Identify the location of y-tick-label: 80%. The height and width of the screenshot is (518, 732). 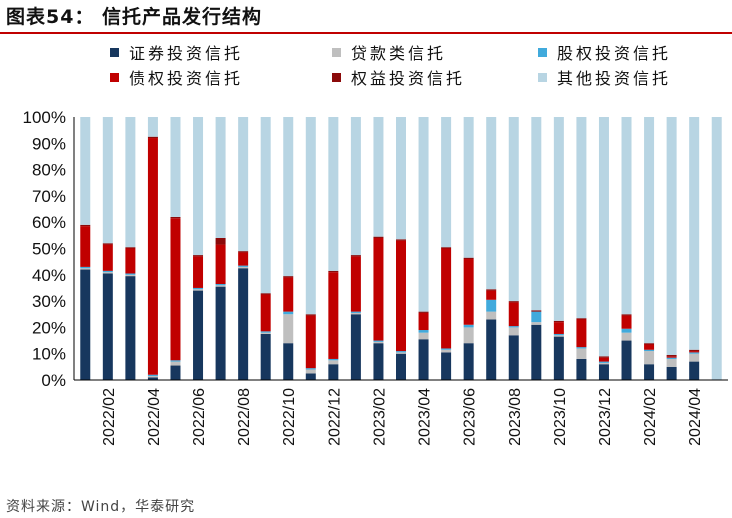
(49, 170).